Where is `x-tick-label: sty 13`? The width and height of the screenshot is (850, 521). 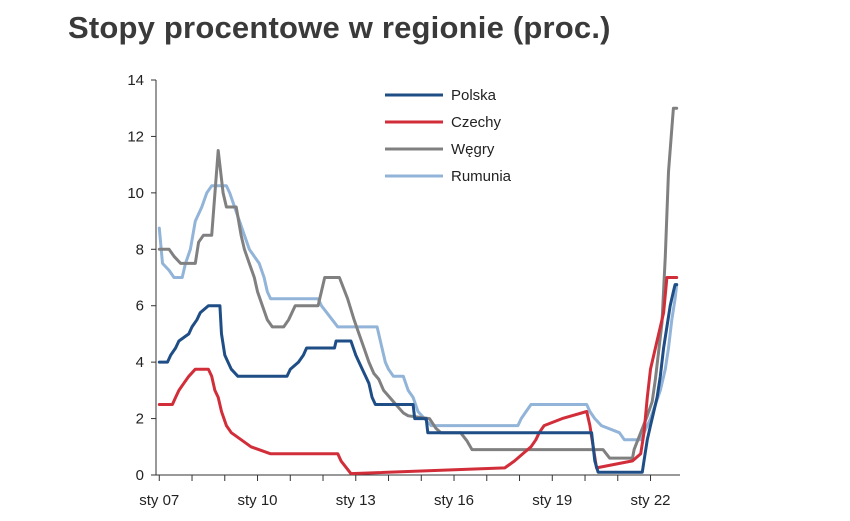 x-tick-label: sty 13 is located at coordinates (356, 500).